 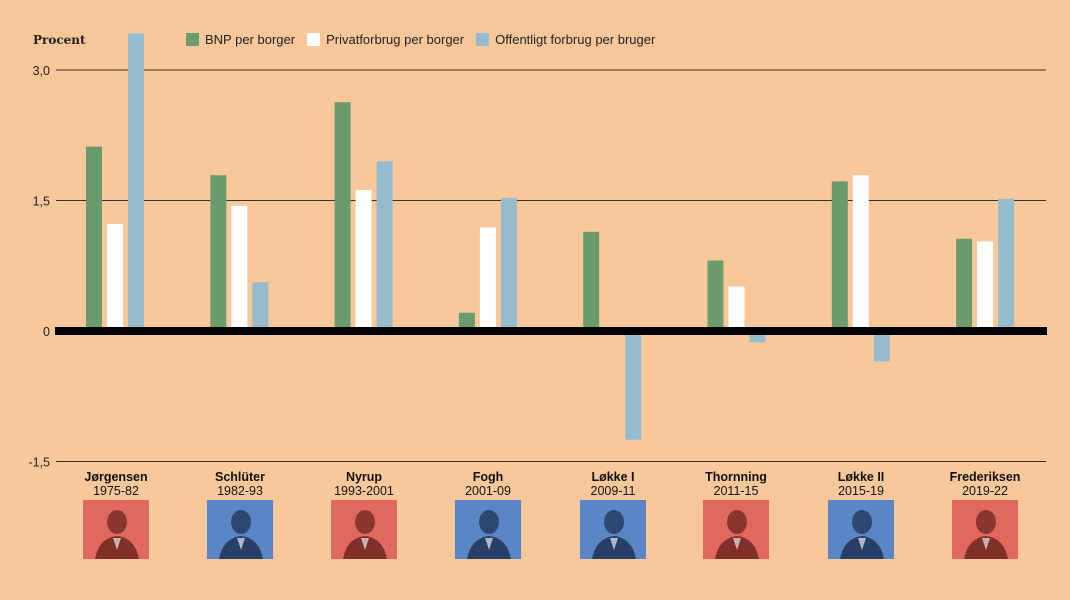 What do you see at coordinates (613, 491) in the screenshot?
I see `leader-years: 2009-11` at bounding box center [613, 491].